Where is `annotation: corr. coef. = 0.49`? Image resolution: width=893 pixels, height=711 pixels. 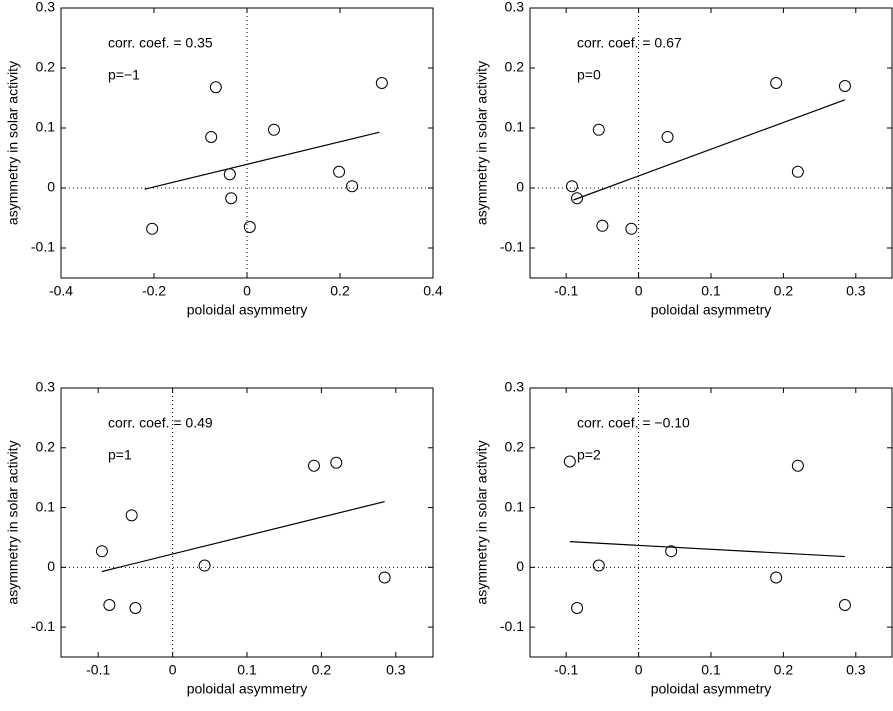 annotation: corr. coef. = 0.49 is located at coordinates (160, 423).